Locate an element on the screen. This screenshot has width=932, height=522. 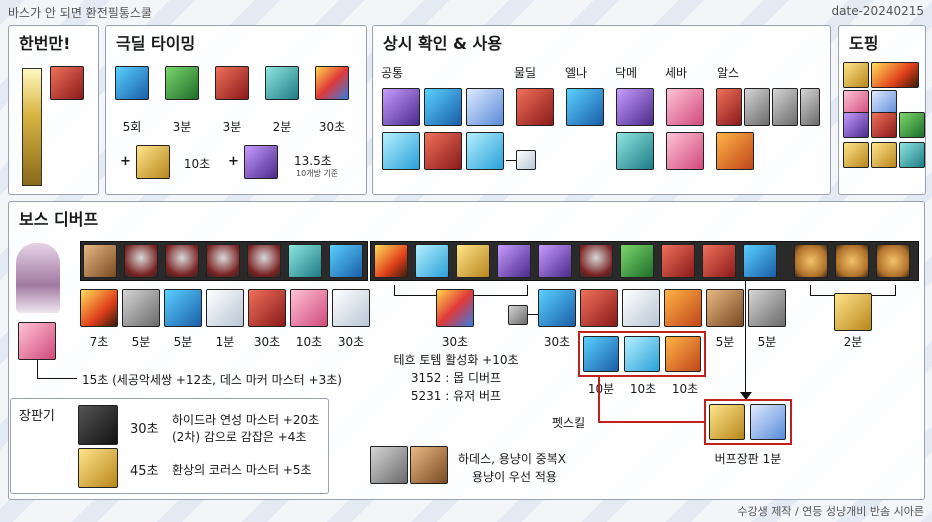
debuff-duration-2: 5분 is located at coordinates (141, 342).